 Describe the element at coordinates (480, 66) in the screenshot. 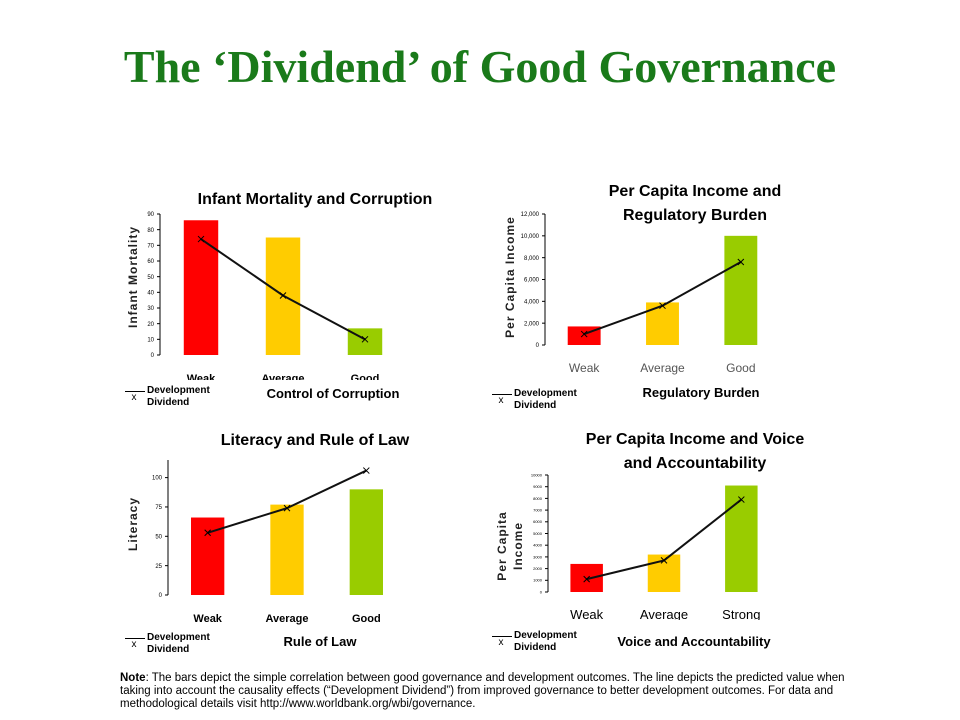

I see `page-title: The ‘Dividend’ of Good Governance` at that location.